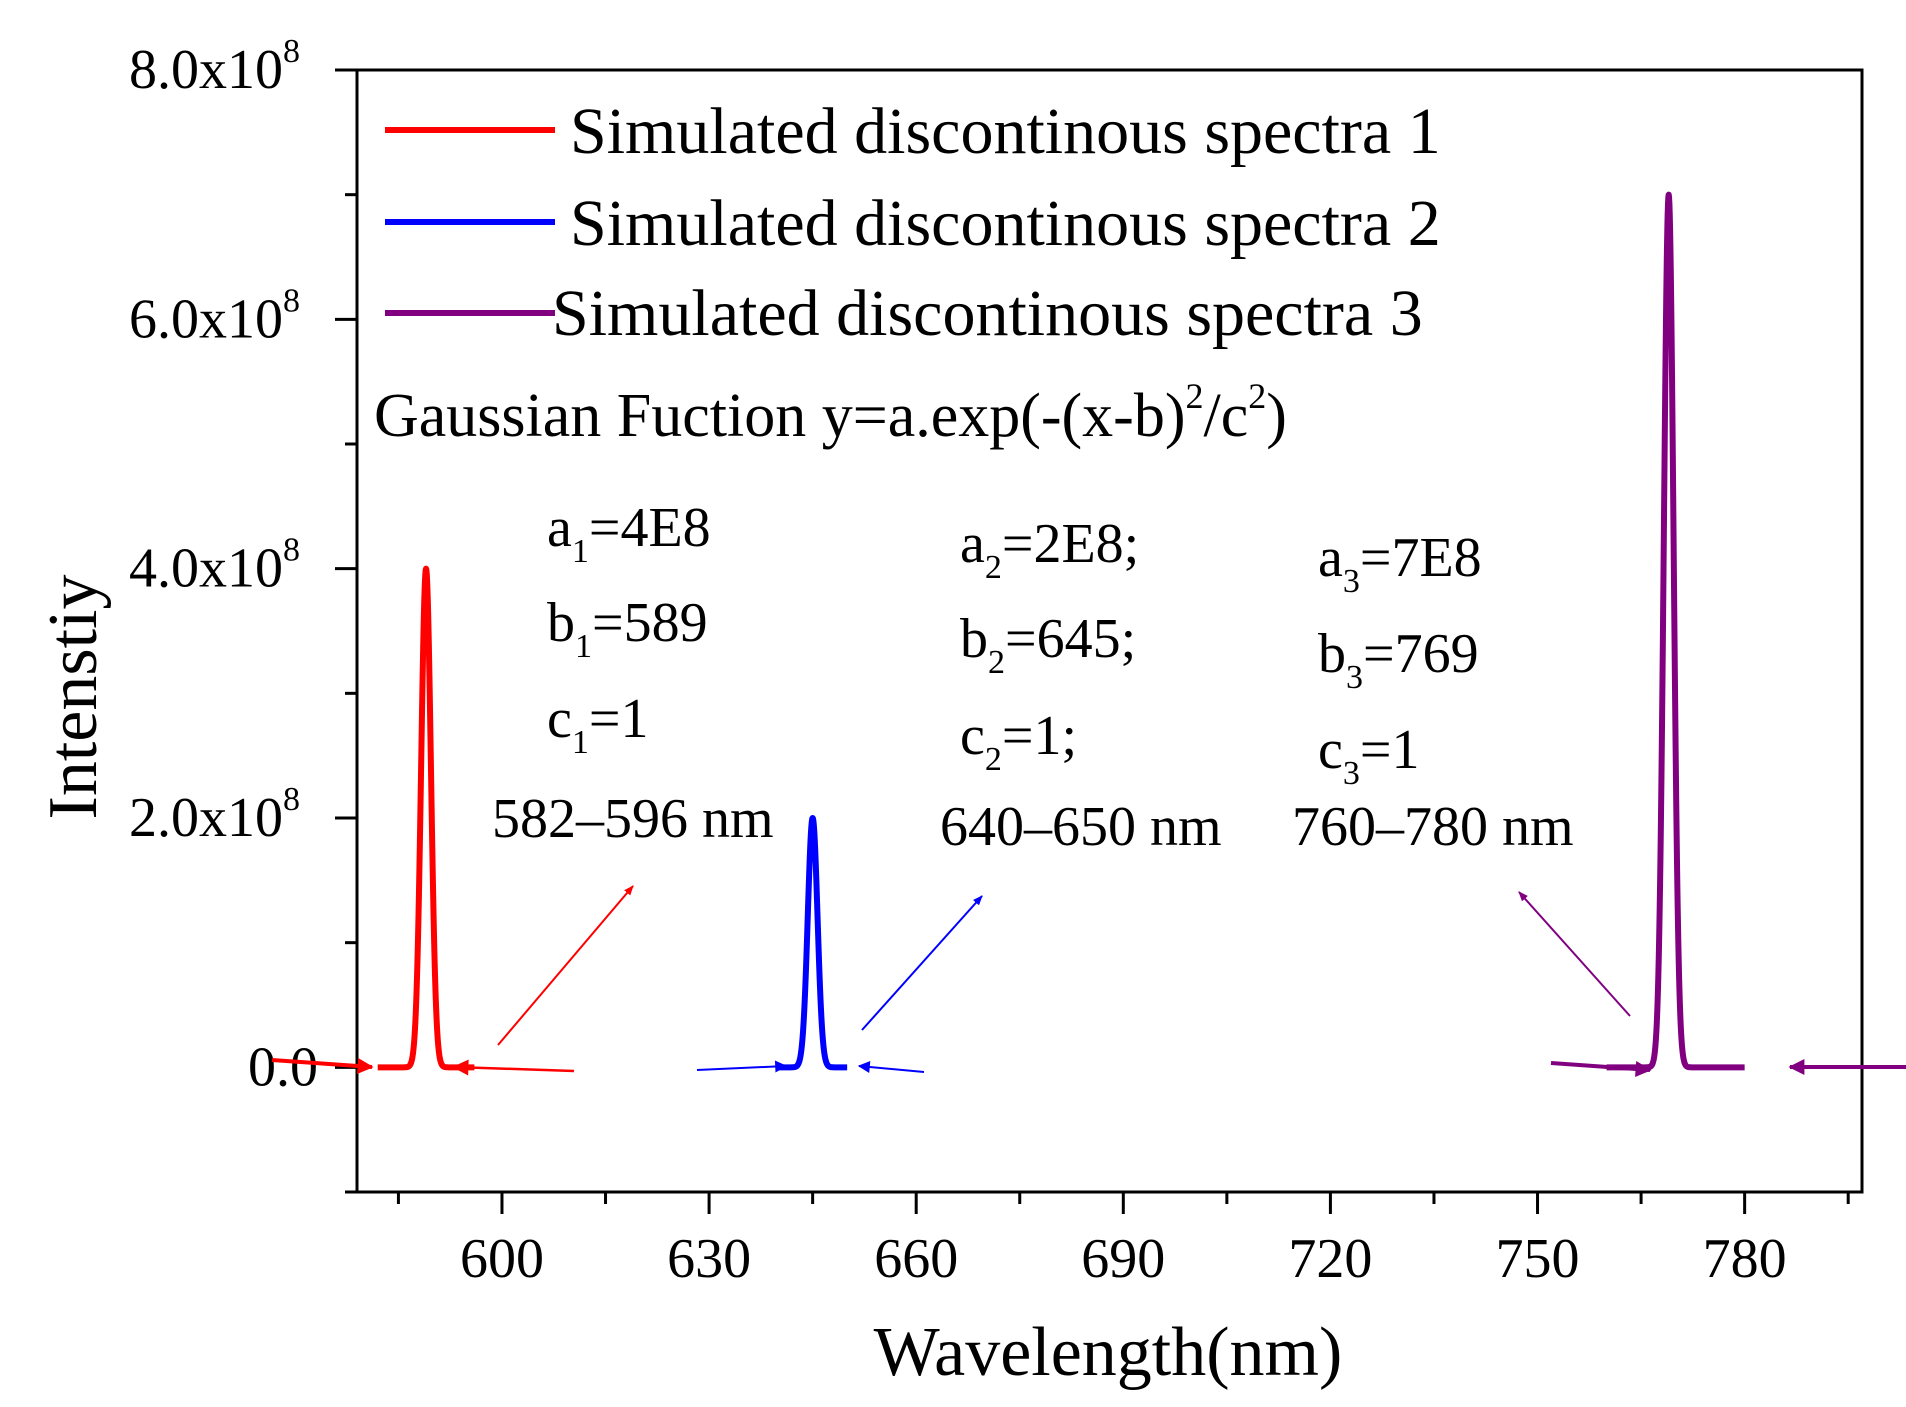 This screenshot has width=1906, height=1407. I want to click on x-tick-label-600: 600, so click(502, 1259).